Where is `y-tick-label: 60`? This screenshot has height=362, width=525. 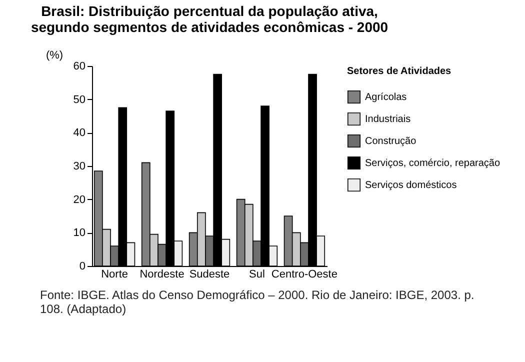
y-tick-label: 60 is located at coordinates (79, 66).